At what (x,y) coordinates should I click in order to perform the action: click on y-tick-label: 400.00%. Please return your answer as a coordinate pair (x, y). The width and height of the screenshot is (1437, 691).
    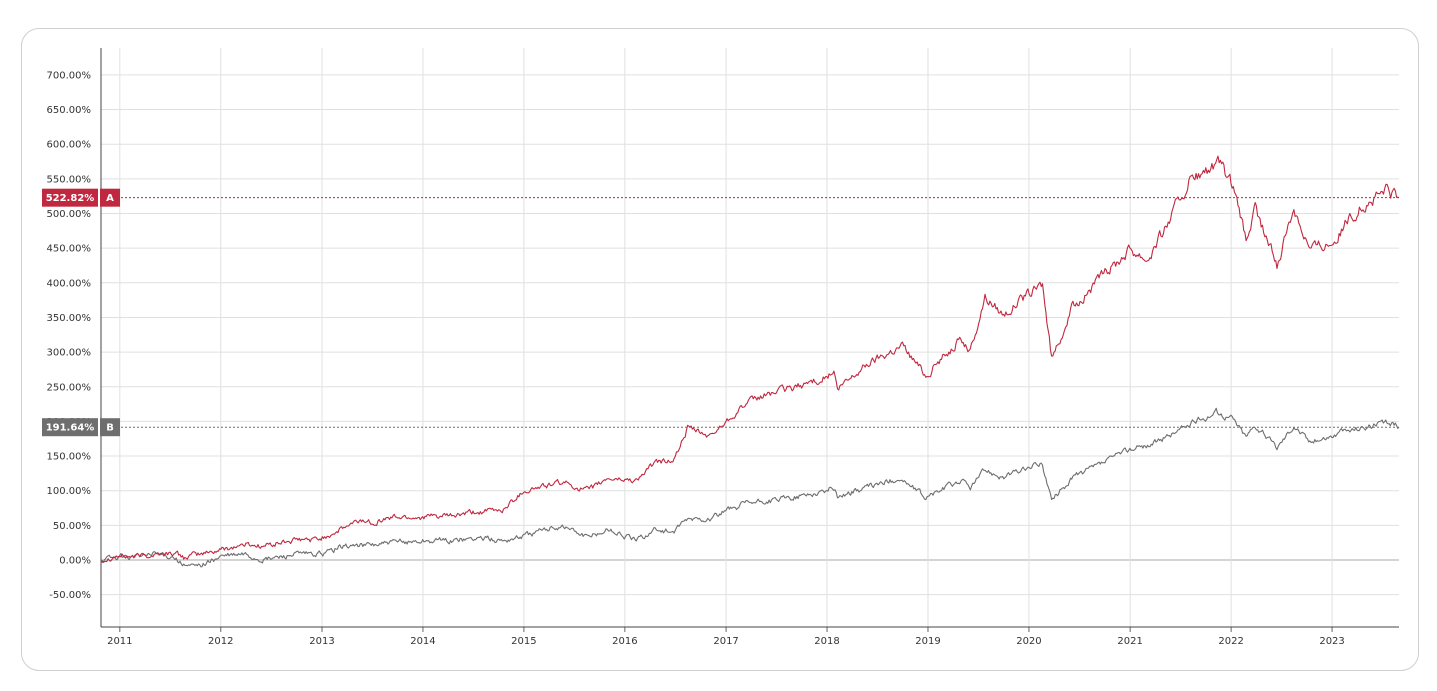
    Looking at the image, I should click on (69, 283).